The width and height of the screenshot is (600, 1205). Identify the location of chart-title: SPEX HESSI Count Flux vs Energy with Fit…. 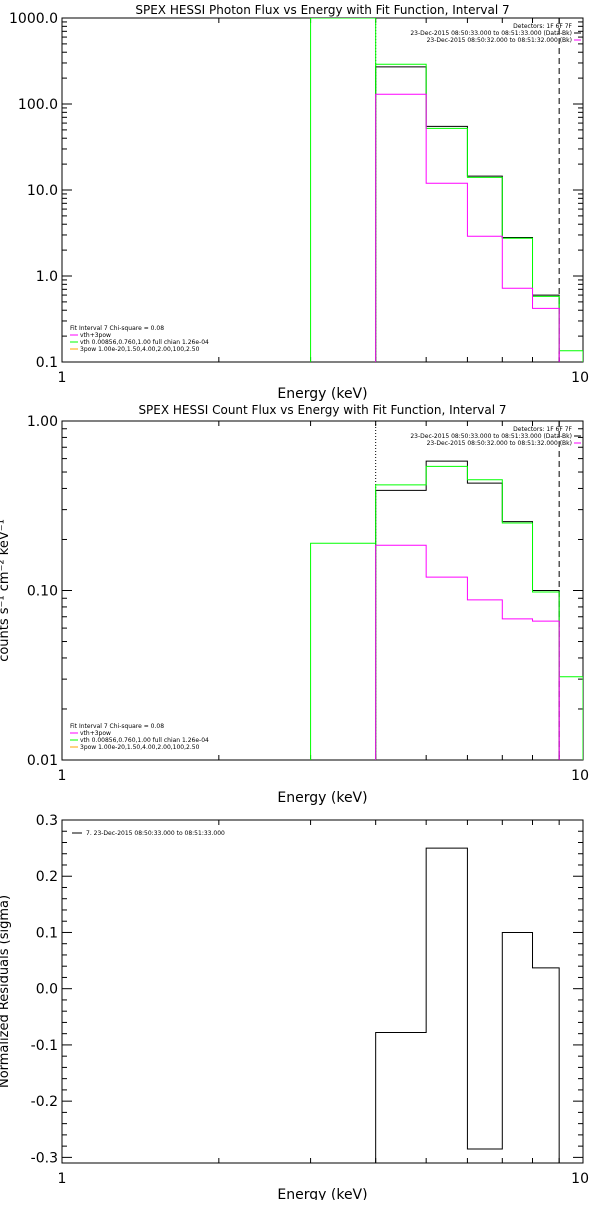
(322, 410).